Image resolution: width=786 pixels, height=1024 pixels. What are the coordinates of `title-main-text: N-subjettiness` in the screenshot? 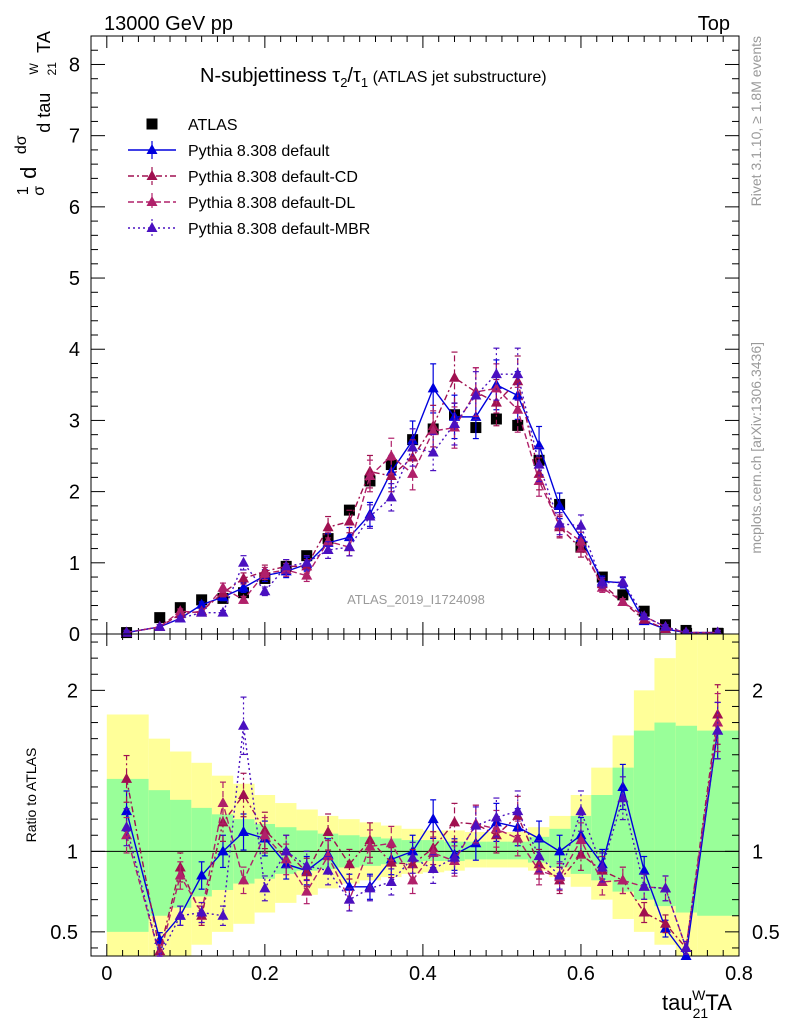 It's located at (266, 76).